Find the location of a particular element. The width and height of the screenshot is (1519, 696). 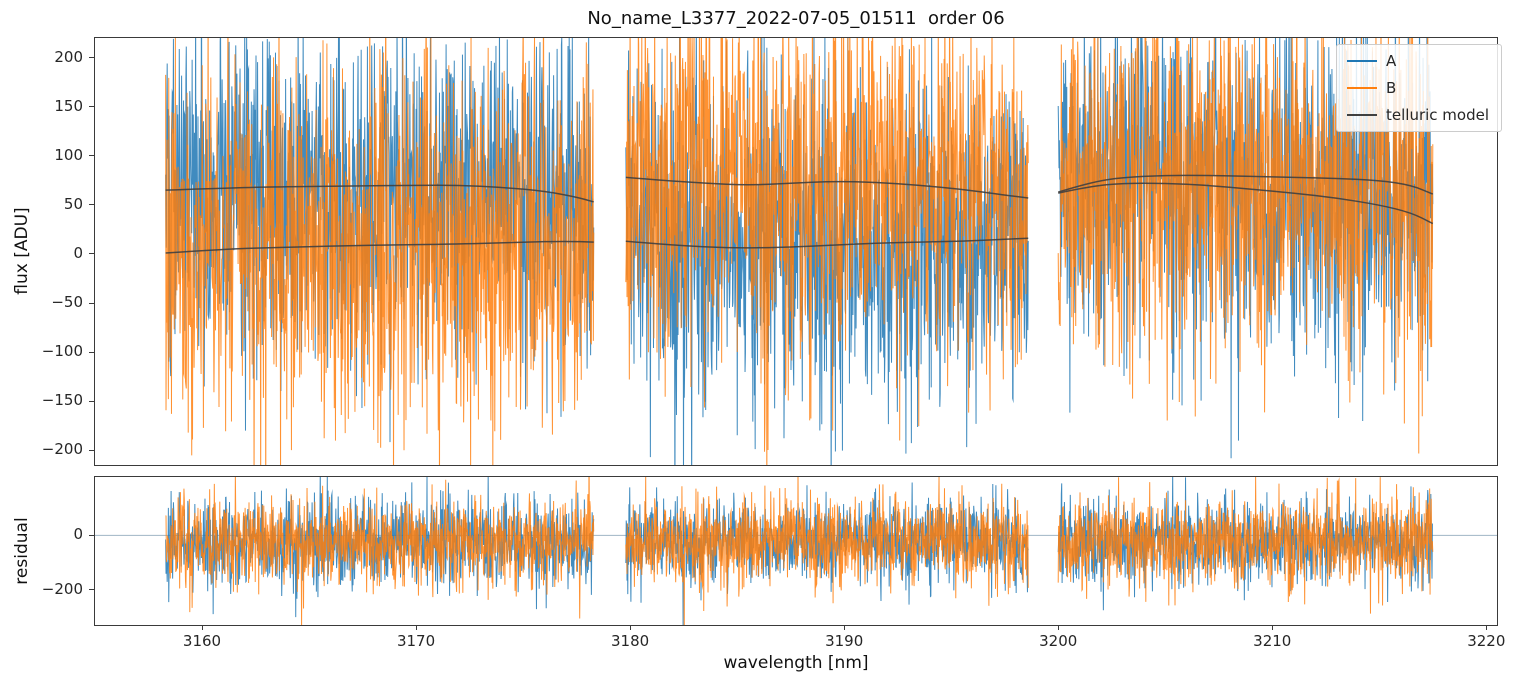

x-tick-label: 3210 is located at coordinates (1272, 641).